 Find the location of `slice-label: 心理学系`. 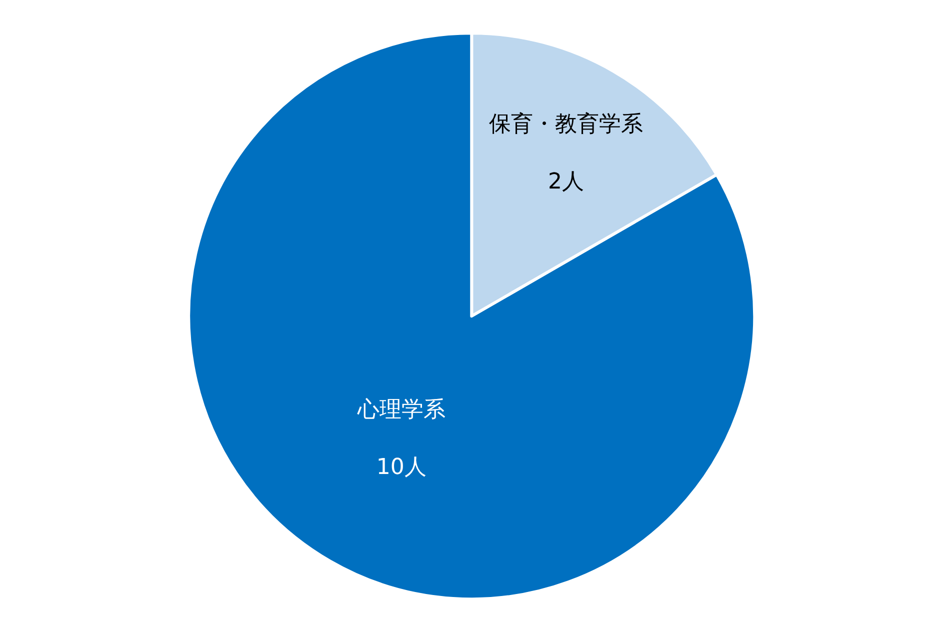

slice-label: 心理学系 is located at coordinates (401, 410).